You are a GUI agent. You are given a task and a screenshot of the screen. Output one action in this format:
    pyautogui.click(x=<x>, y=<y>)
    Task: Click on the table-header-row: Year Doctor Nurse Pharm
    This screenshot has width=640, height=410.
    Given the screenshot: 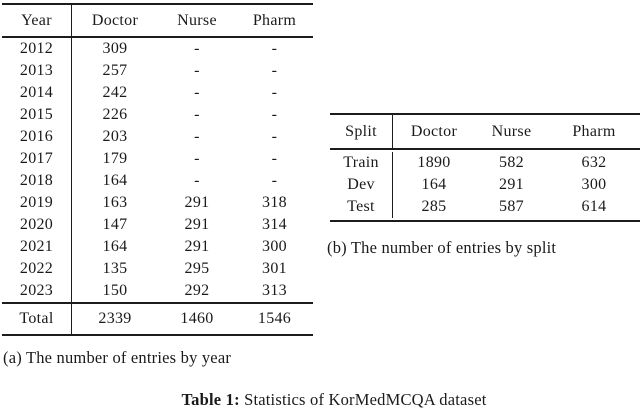 What is the action you would take?
    pyautogui.click(x=157, y=20)
    